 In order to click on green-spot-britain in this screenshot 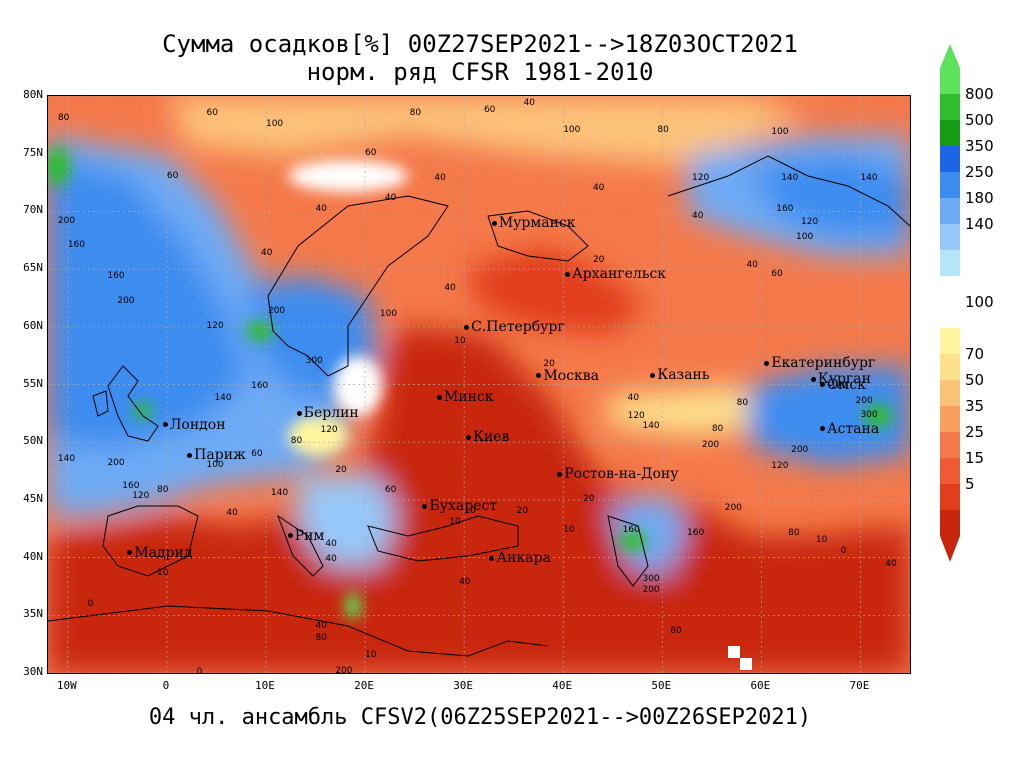, I will do `click(143, 411)`.